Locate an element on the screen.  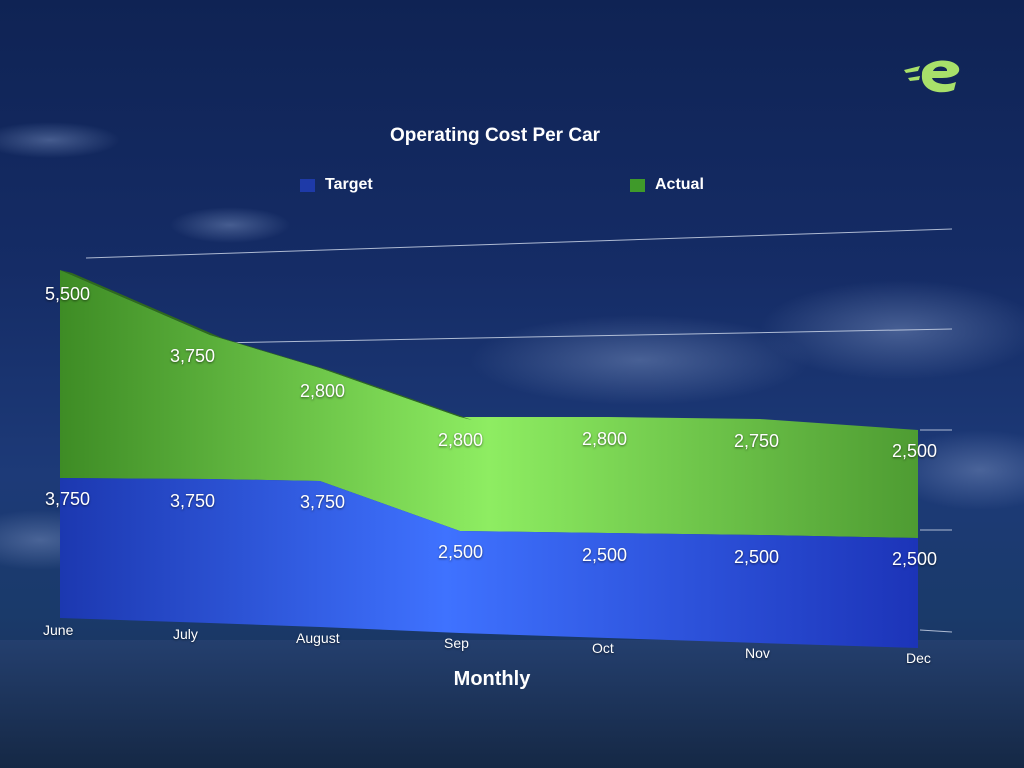
x-tick-label-oct: Oct is located at coordinates (603, 648).